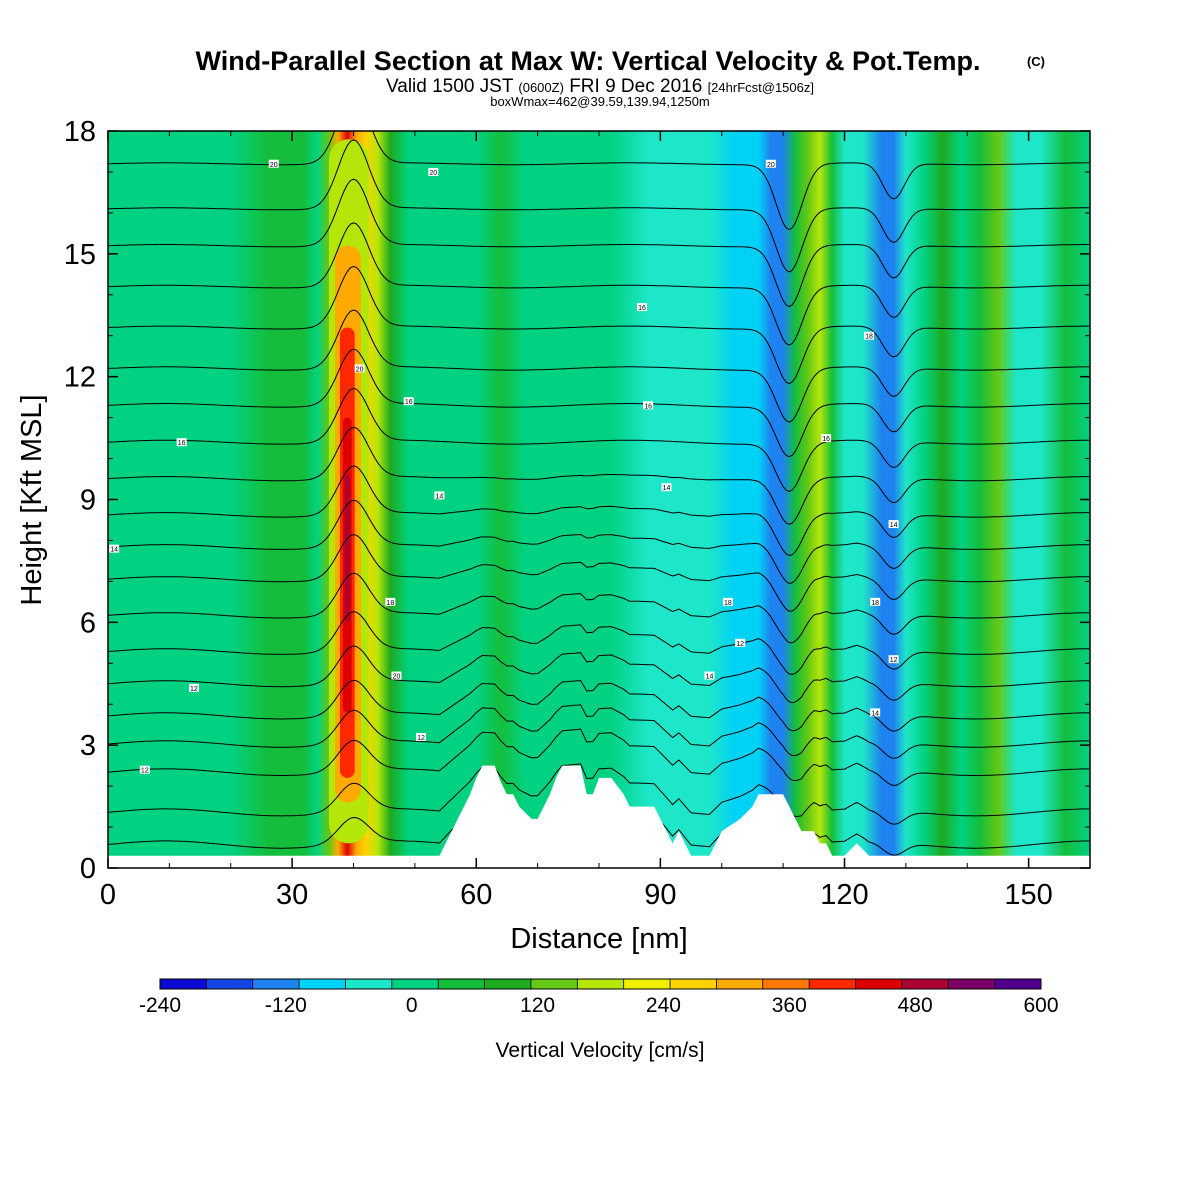 The height and width of the screenshot is (1200, 1200). I want to click on colorbar-ticks: -240 -120 0 120 240 360 480 600, so click(599, 1005).